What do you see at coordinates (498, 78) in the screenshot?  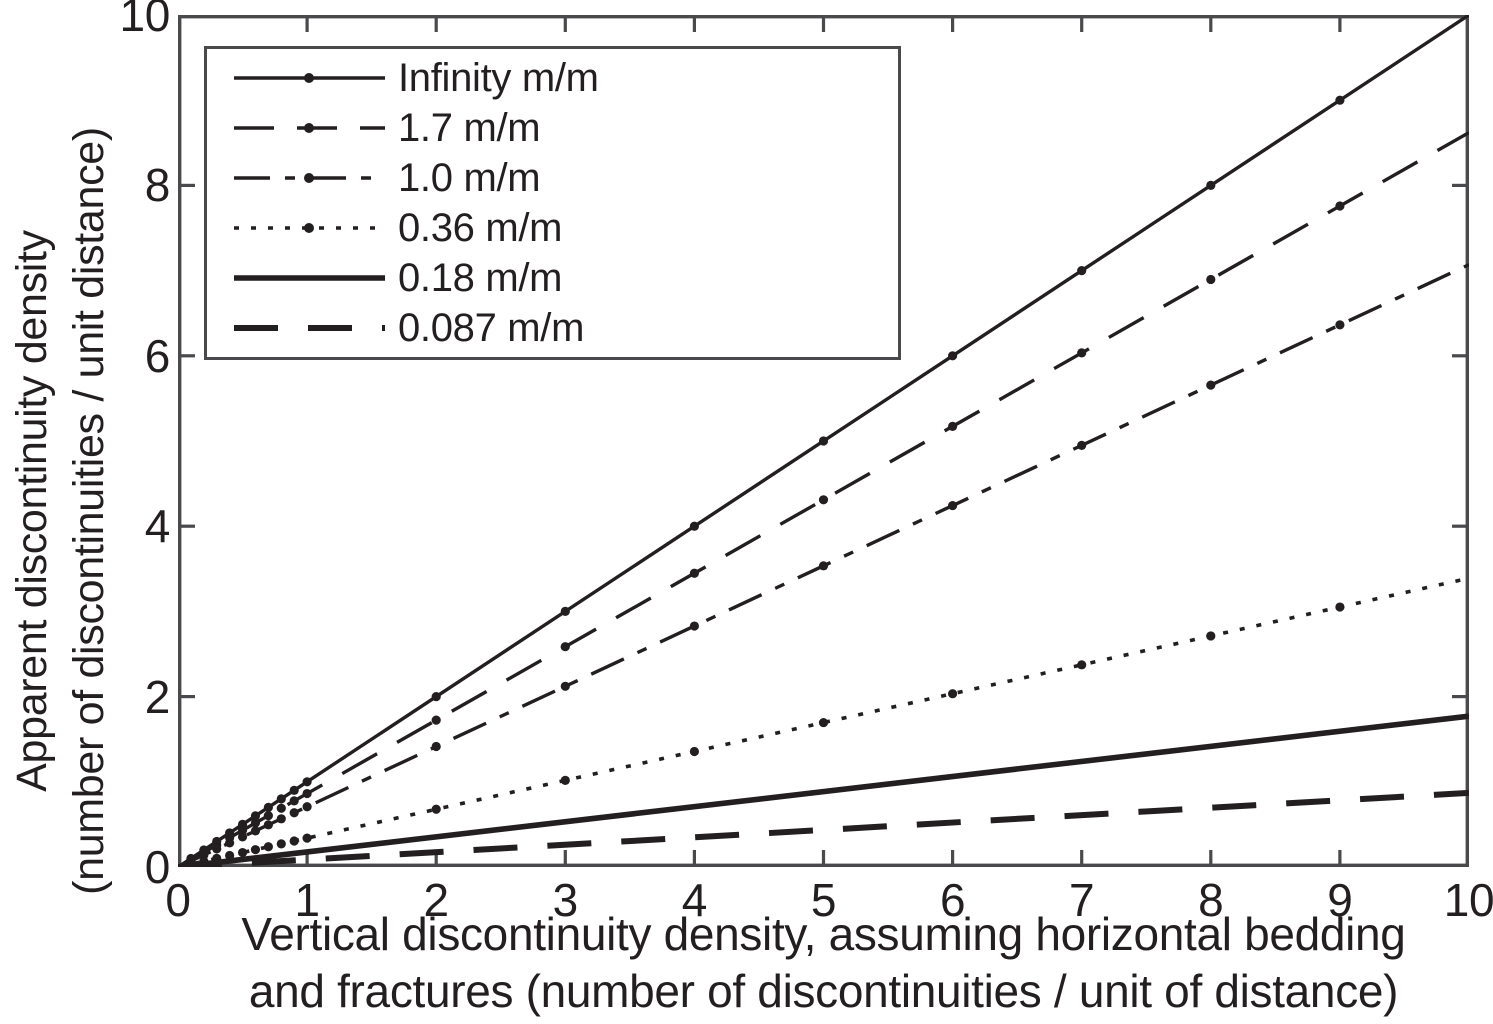 I see `legend-entry-label: Infinity m/m` at bounding box center [498, 78].